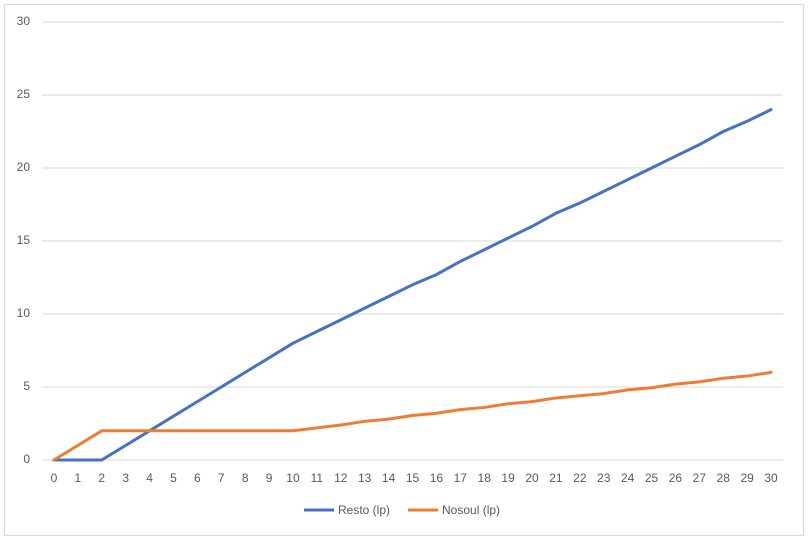  What do you see at coordinates (461, 478) in the screenshot?
I see `x-tick-label: 17` at bounding box center [461, 478].